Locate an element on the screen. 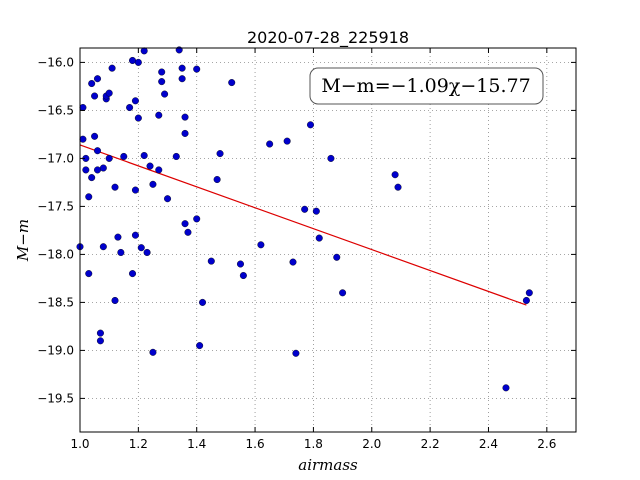 The width and height of the screenshot is (640, 480). x-tick-label: 1.6 is located at coordinates (255, 444).